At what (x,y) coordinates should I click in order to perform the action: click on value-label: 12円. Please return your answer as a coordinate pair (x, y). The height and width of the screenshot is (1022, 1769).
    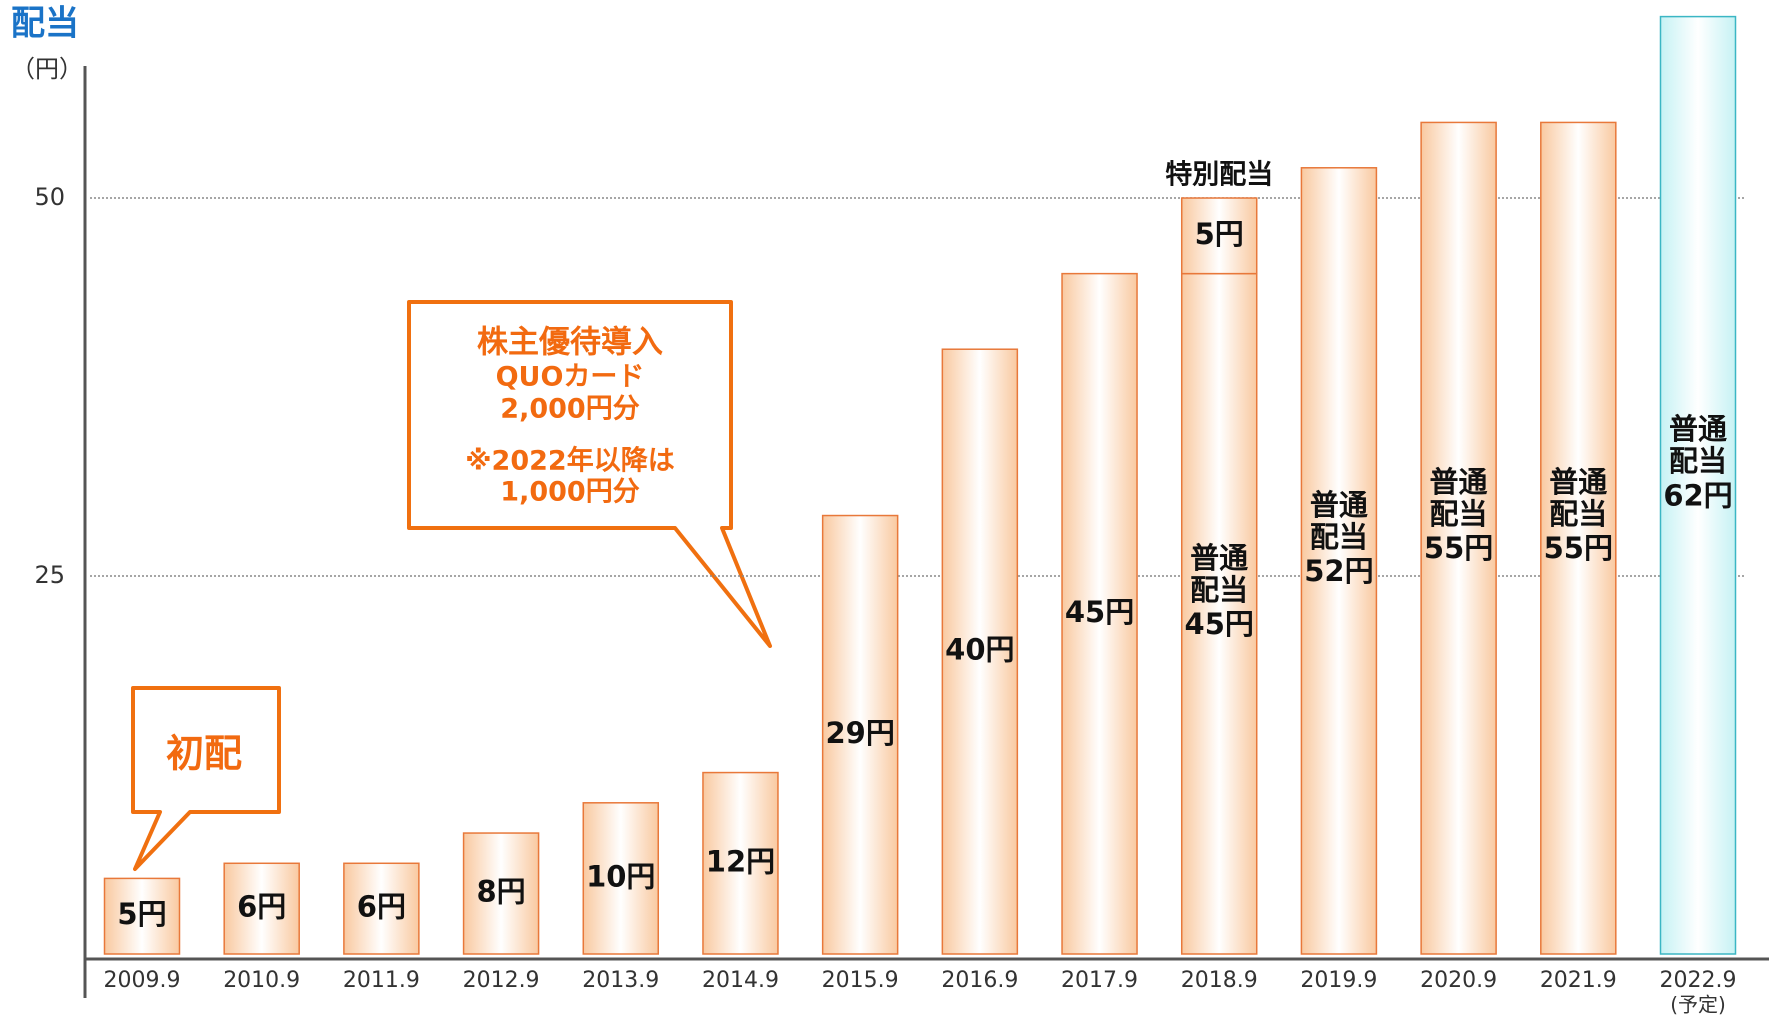
    Looking at the image, I should click on (740, 861).